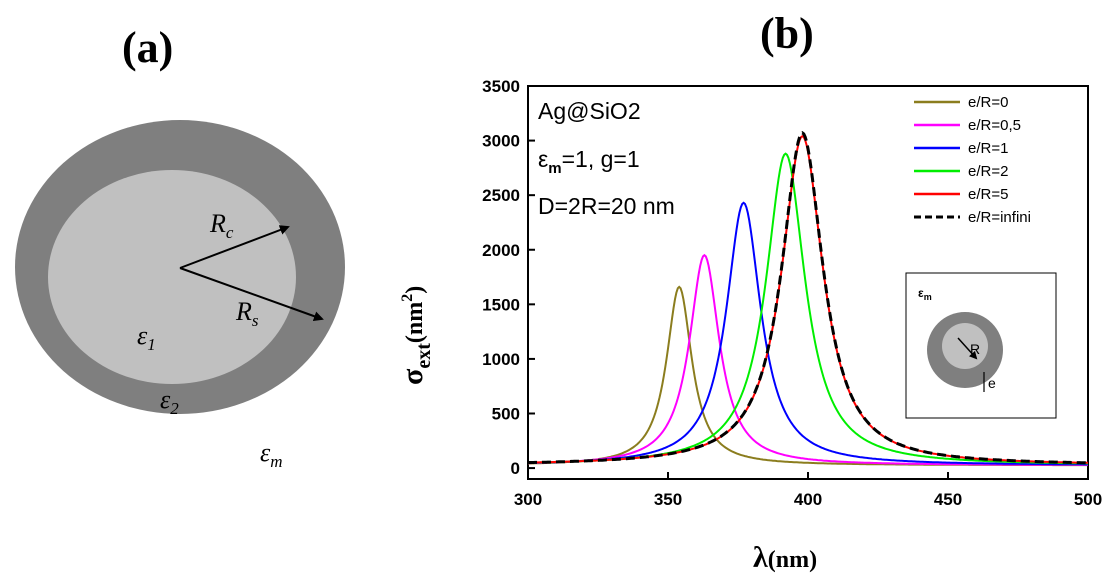  I want to click on shell-radius-label: Rs, so click(247, 313).